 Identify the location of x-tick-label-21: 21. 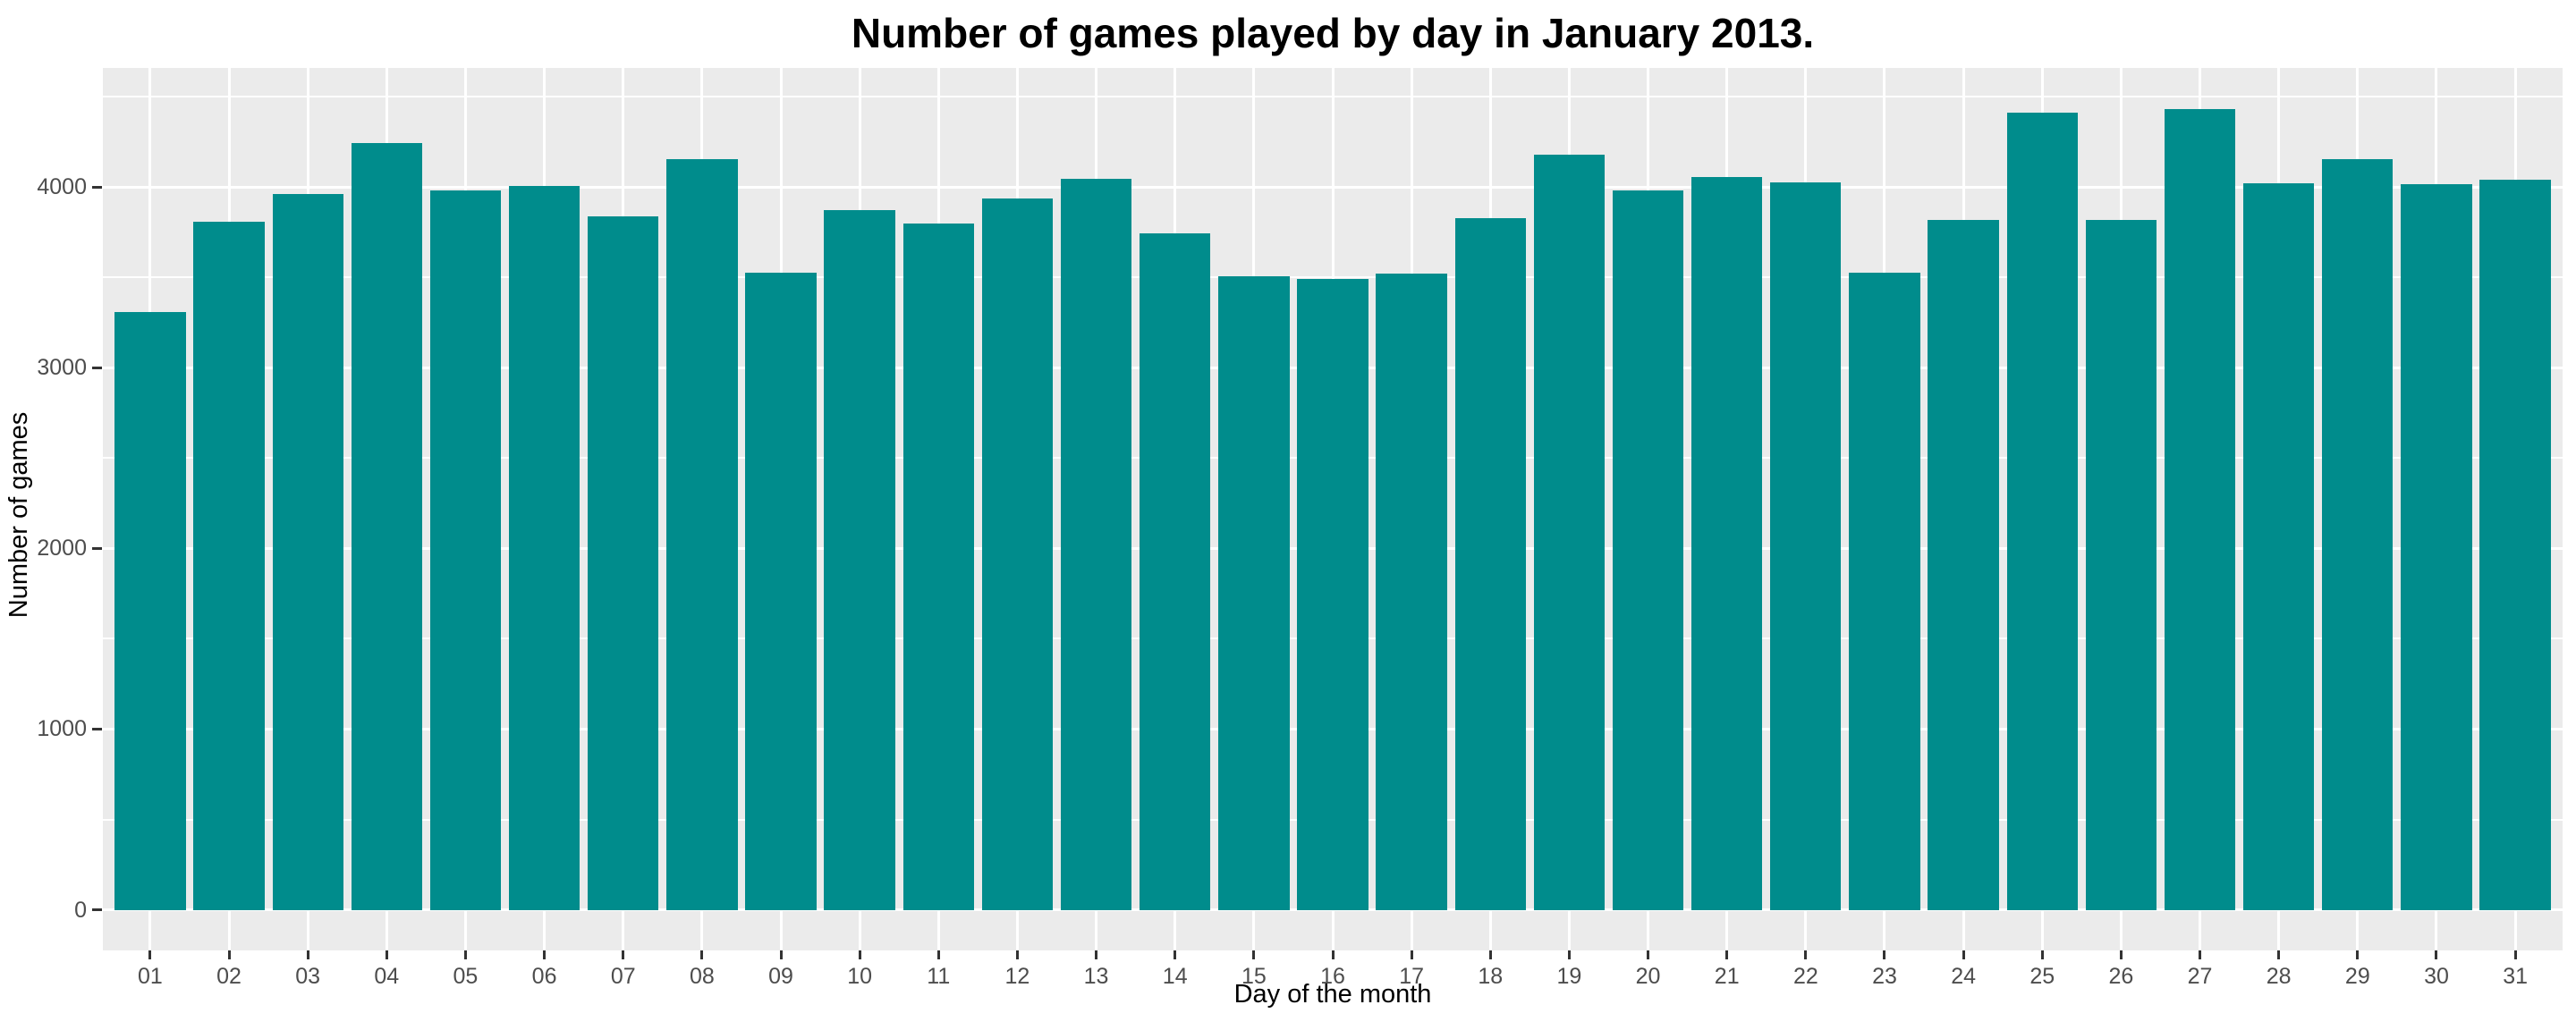
(1727, 977).